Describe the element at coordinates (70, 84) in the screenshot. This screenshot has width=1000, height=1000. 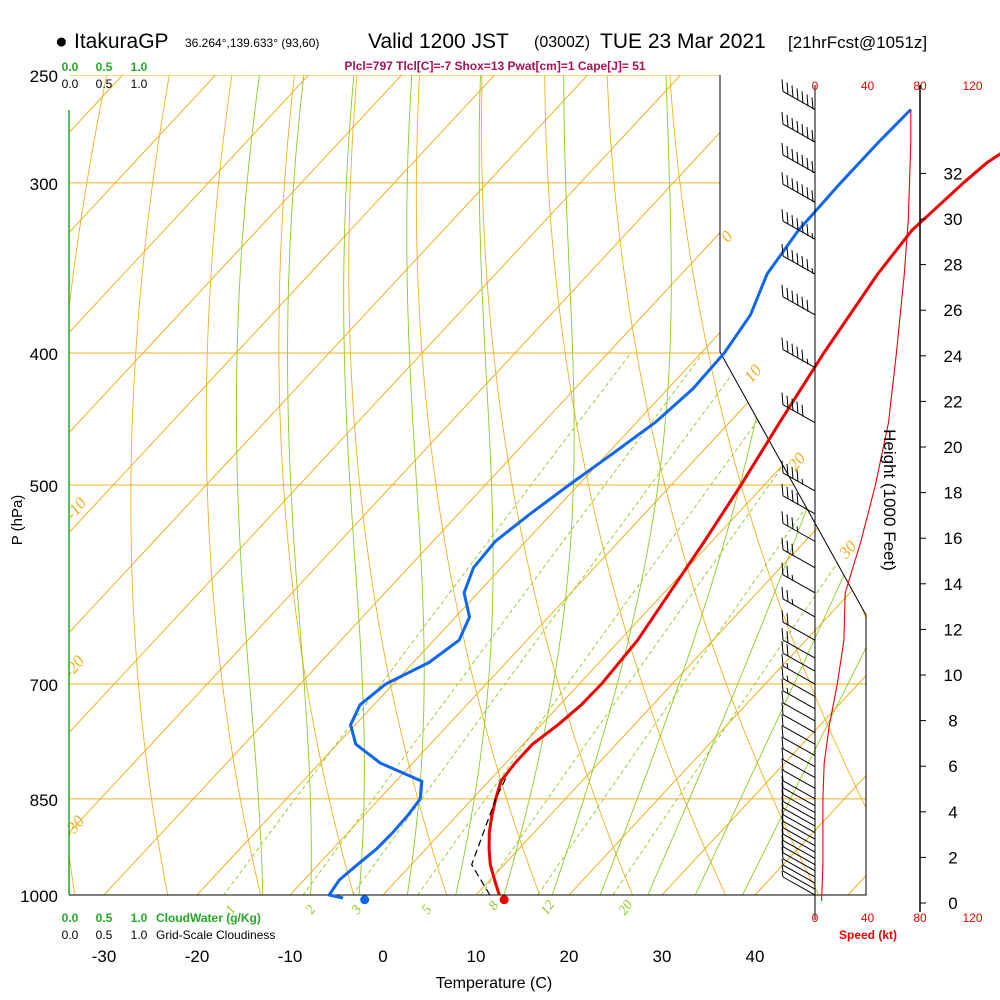
I see `cloudiness-tick-top: 0.0` at that location.